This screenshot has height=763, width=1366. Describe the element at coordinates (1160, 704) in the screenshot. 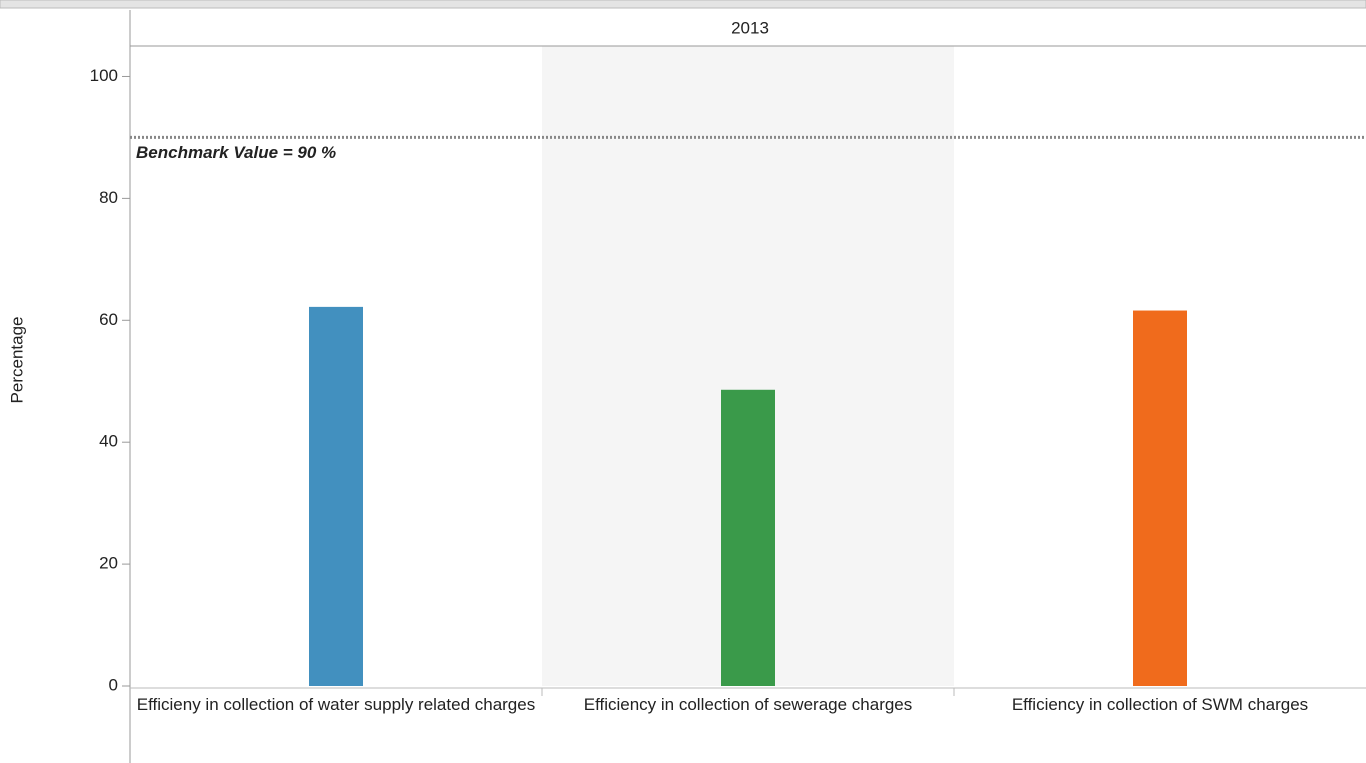

I see `x-tick-label: Efficiency in collection of SWM charges` at that location.